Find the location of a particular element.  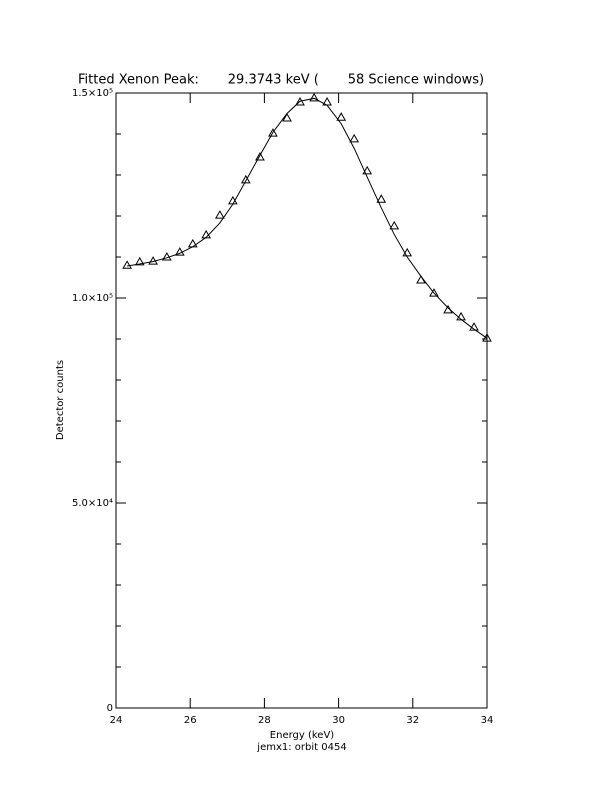

x-tick-label: 30 is located at coordinates (338, 720).